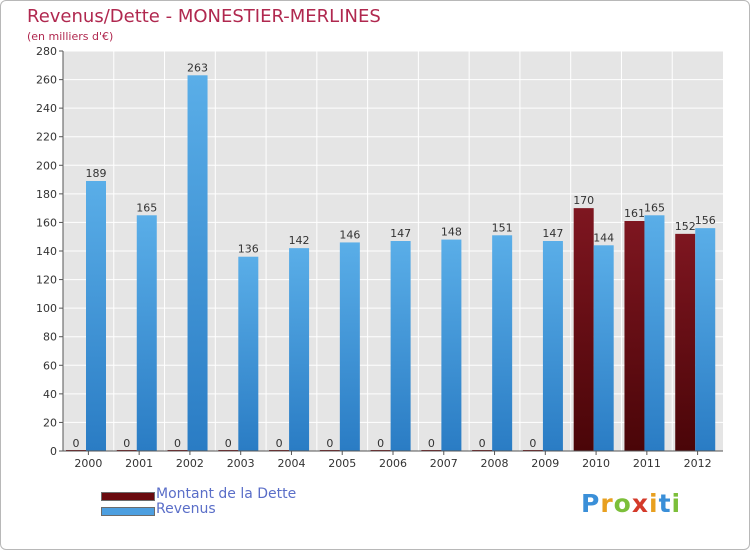 The width and height of the screenshot is (750, 550). Describe the element at coordinates (705, 339) in the screenshot. I see `bar-revenus-2012` at that location.